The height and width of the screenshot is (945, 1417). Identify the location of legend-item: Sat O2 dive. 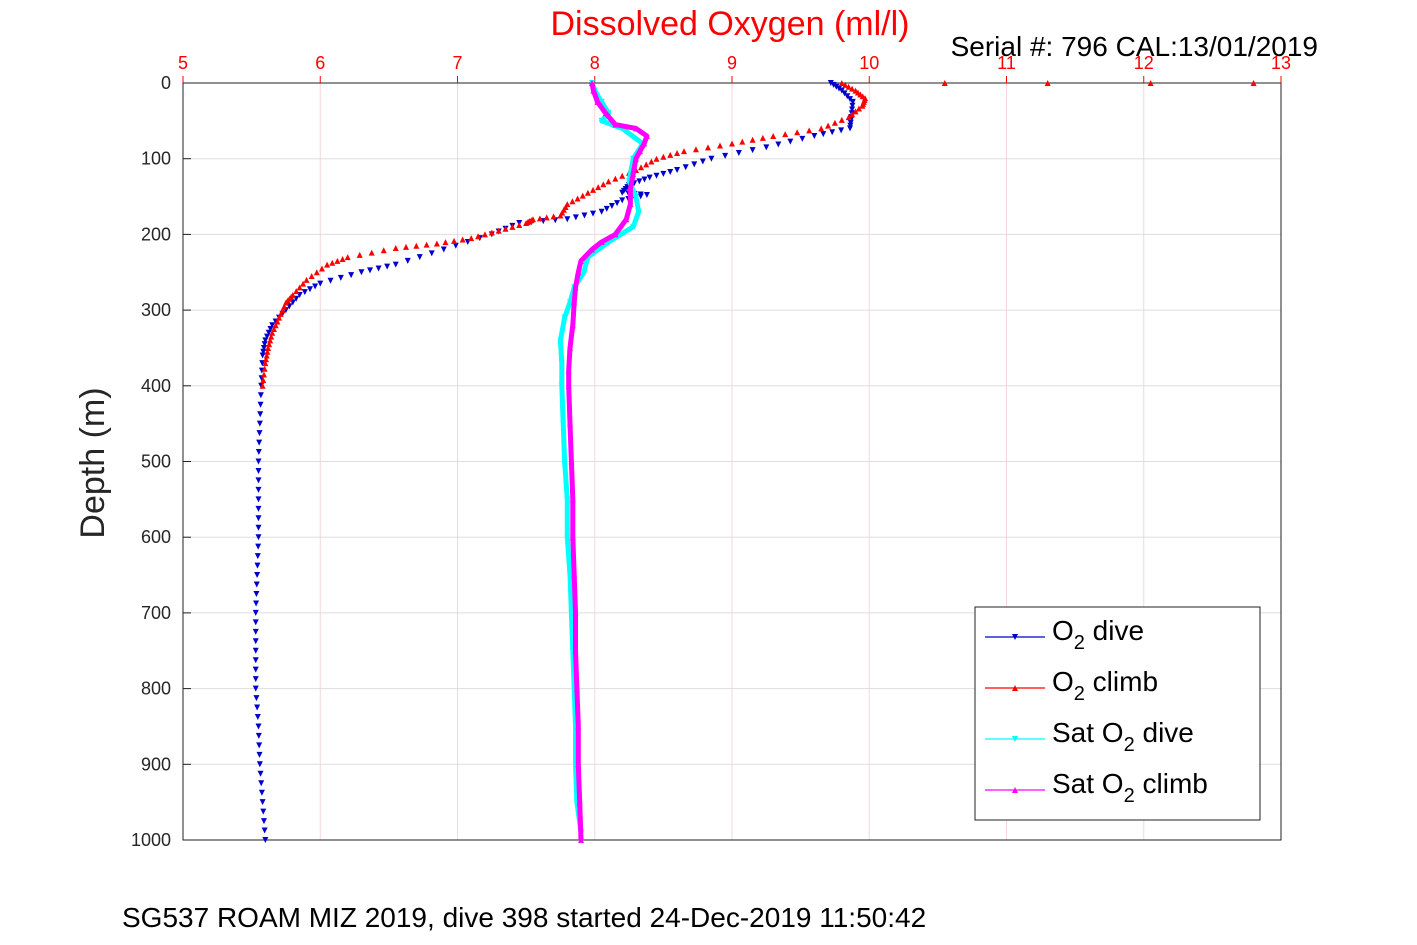
(1089, 736).